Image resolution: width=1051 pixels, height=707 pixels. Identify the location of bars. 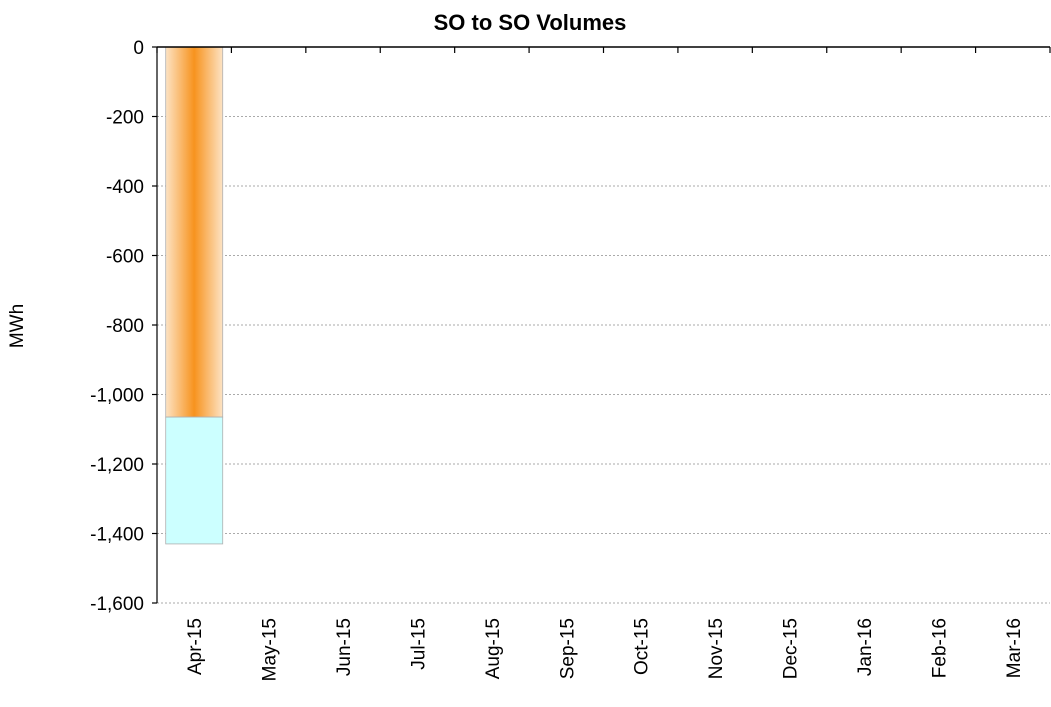
(194, 295).